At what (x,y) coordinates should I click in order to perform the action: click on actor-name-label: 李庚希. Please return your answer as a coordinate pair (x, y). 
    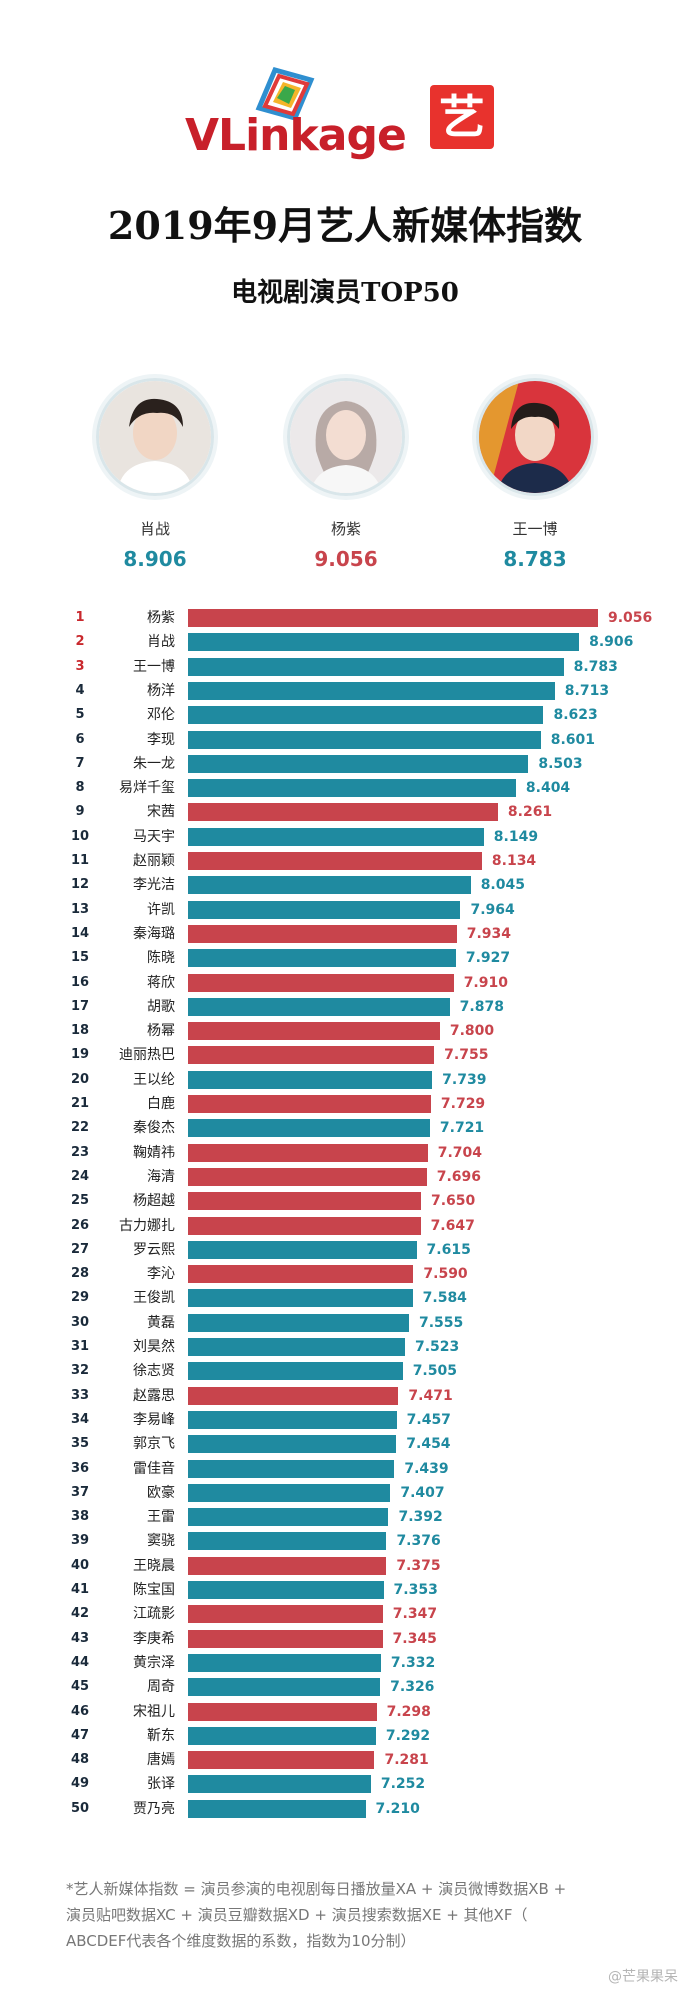
    Looking at the image, I should click on (154, 1638).